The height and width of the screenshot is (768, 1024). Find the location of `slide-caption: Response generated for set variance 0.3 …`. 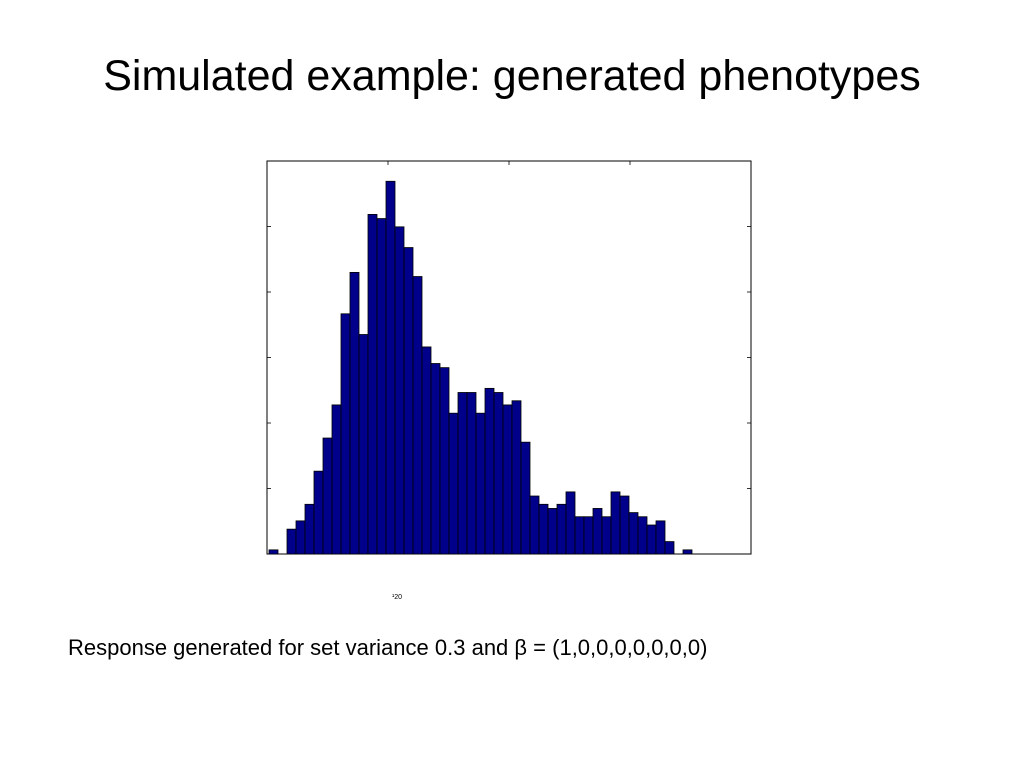

slide-caption: Response generated for set variance 0.3 … is located at coordinates (388, 647).